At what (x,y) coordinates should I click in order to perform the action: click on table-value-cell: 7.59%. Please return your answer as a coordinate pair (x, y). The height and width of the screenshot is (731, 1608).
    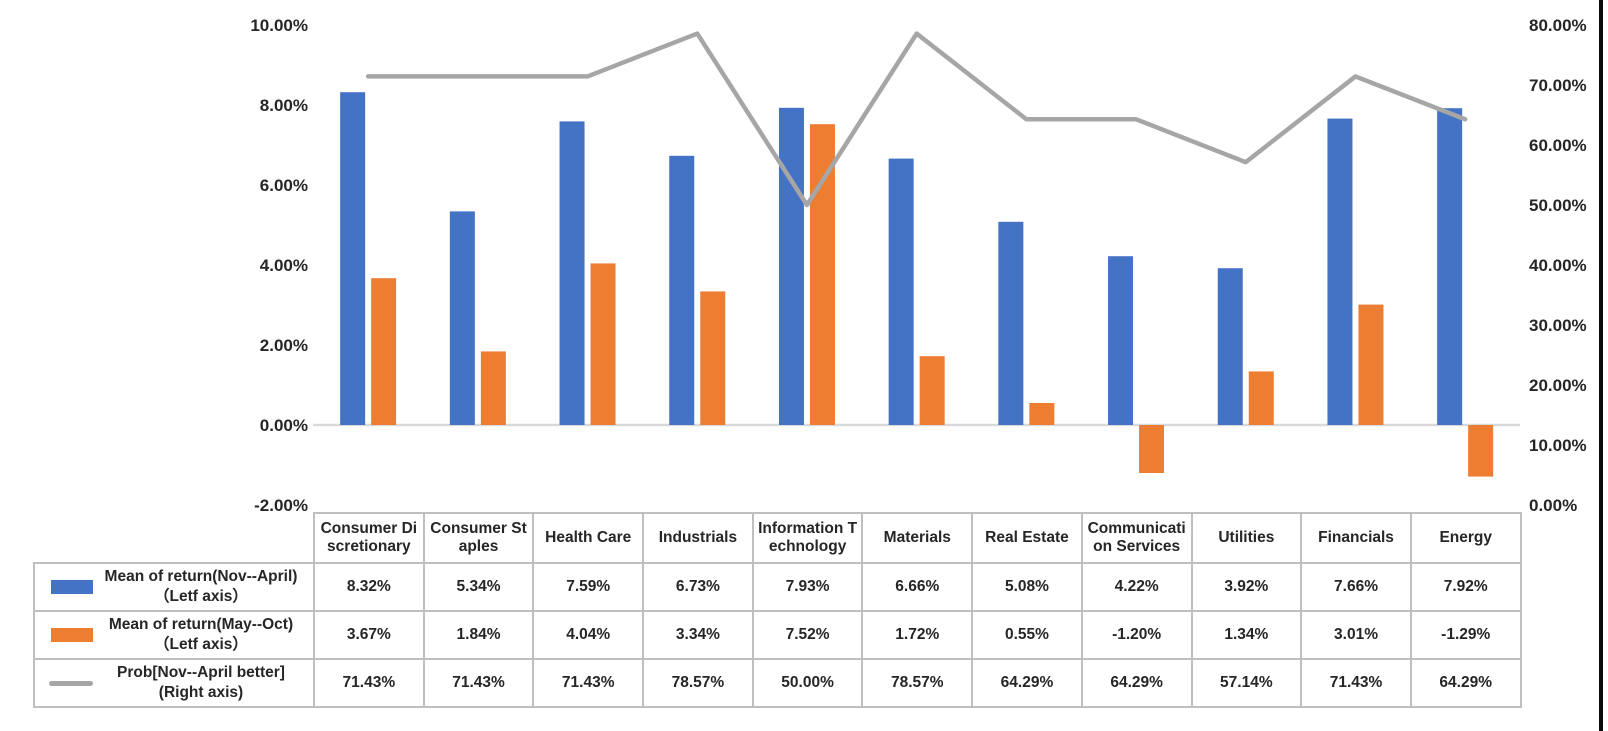
    Looking at the image, I should click on (588, 587).